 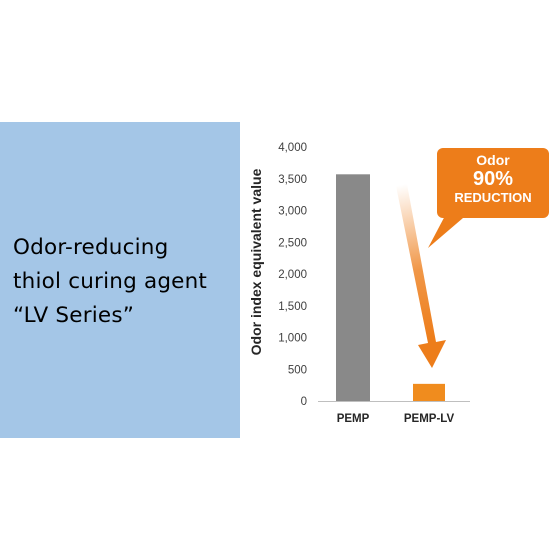 What do you see at coordinates (74, 315) in the screenshot?
I see `headline-line-3: “LV Series”` at bounding box center [74, 315].